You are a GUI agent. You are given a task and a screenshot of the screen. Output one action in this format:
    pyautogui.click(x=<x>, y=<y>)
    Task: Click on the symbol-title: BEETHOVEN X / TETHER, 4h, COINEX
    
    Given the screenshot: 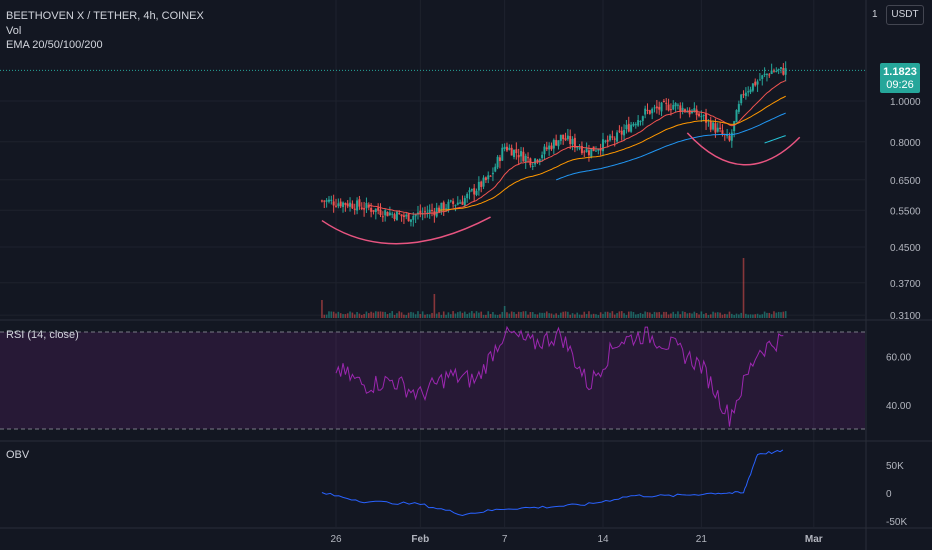 What is the action you would take?
    pyautogui.click(x=105, y=16)
    